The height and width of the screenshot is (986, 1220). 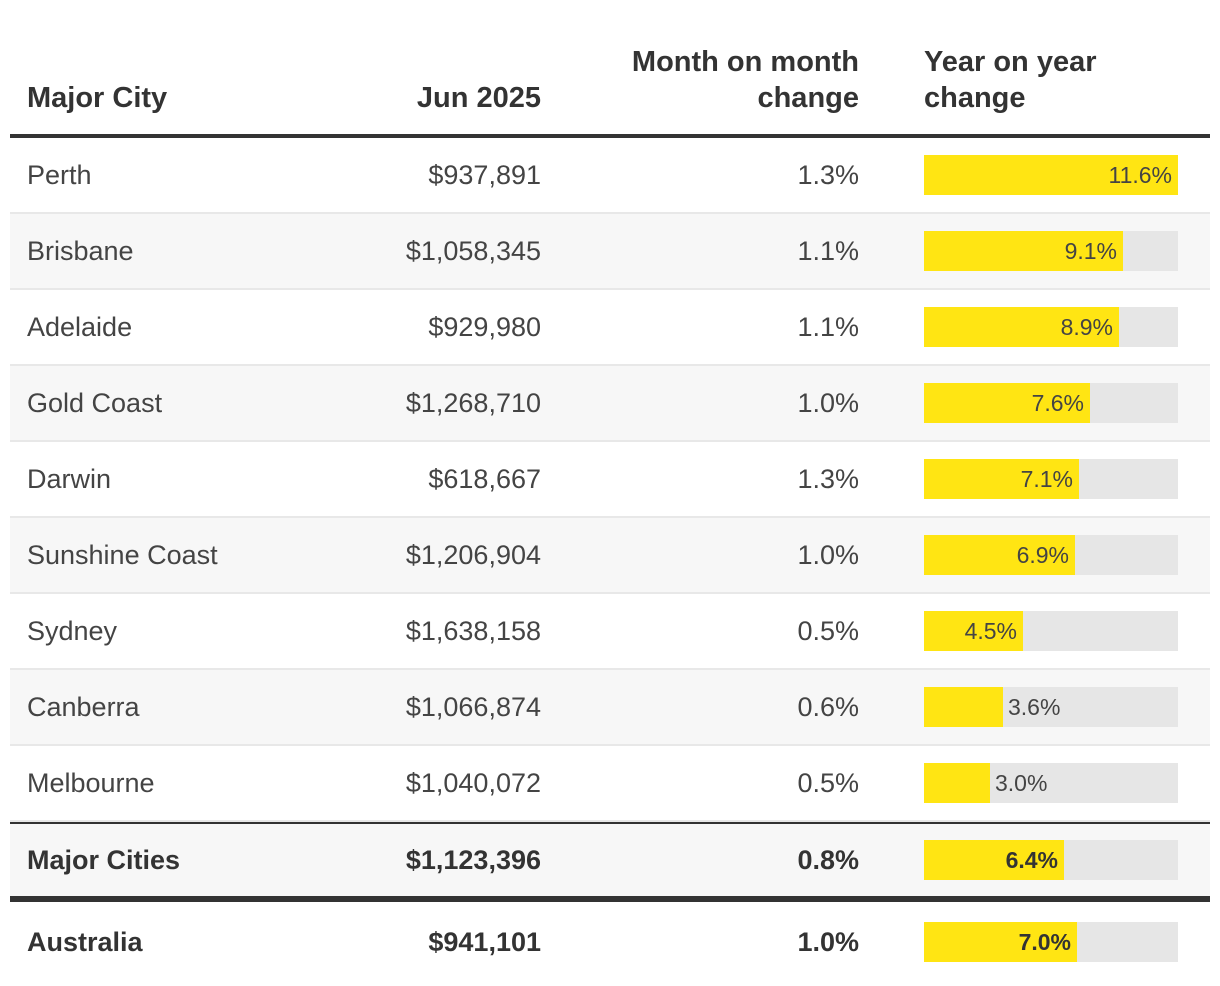 I want to click on yoy-bar-label: 3.6%, so click(x=1034, y=706).